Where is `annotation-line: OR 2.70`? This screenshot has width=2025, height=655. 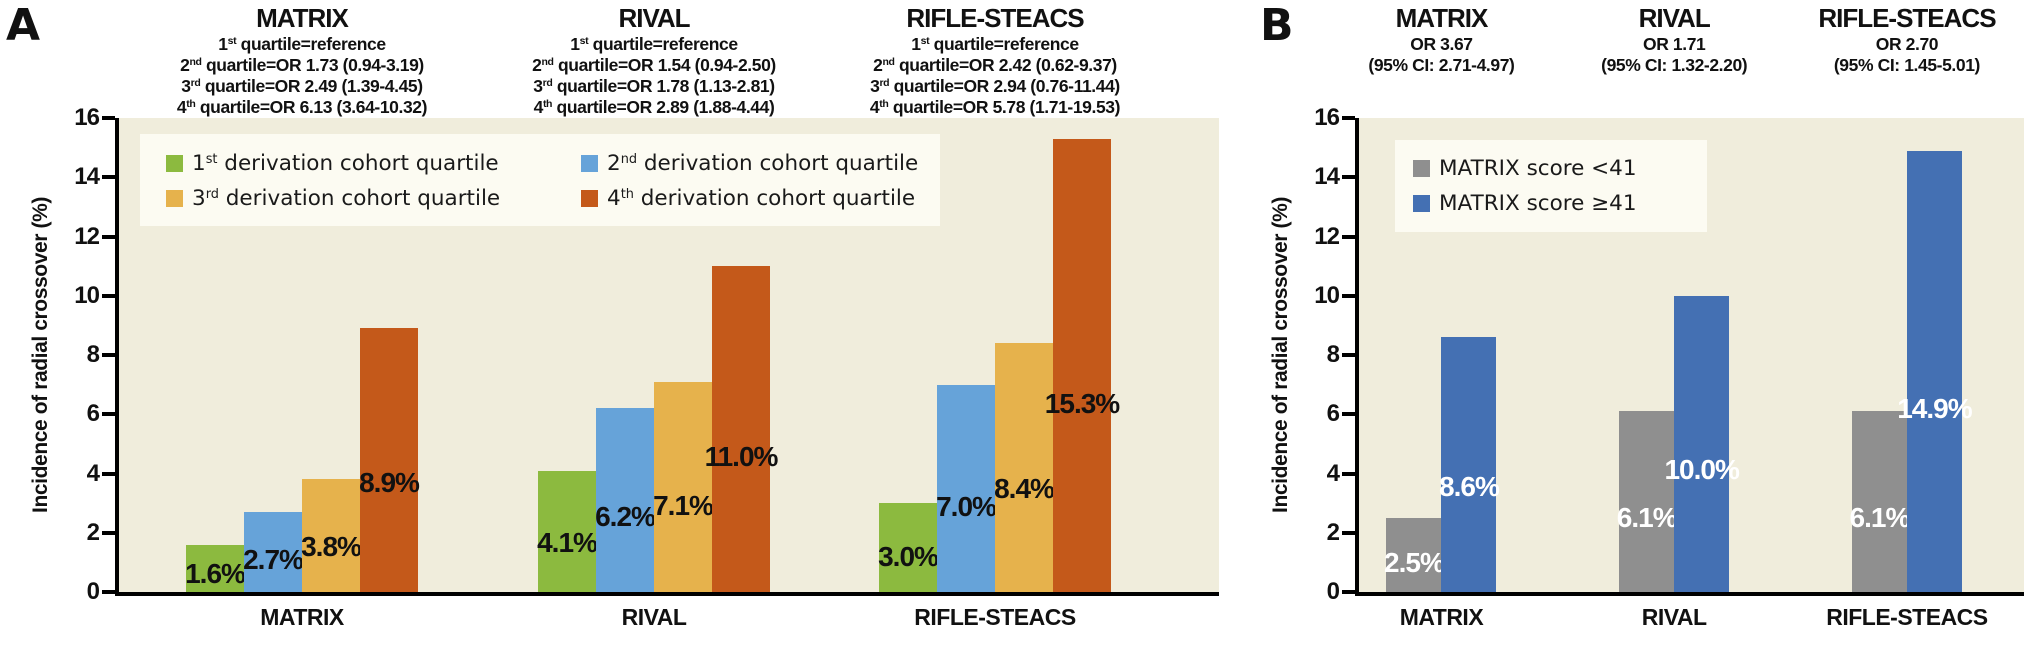
annotation-line: OR 2.70 is located at coordinates (1907, 44).